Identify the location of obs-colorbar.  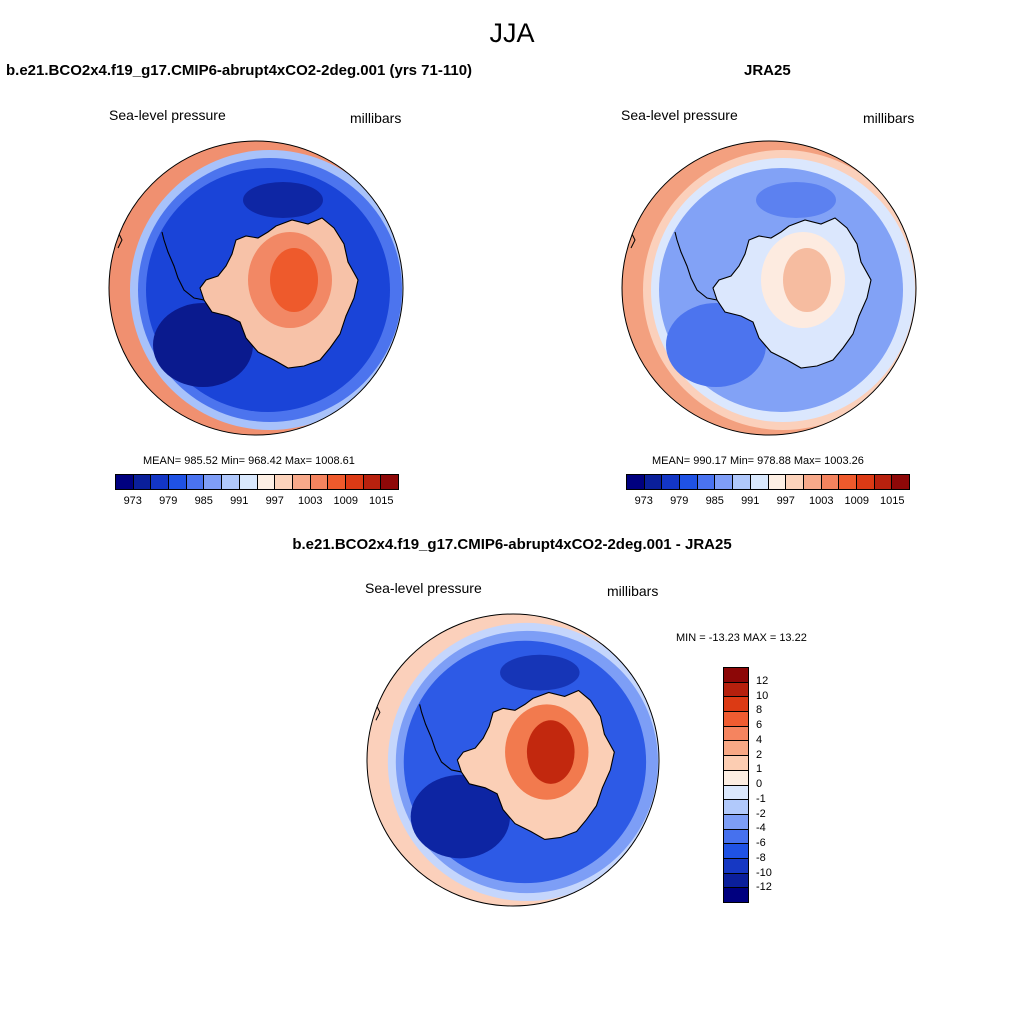
(768, 482).